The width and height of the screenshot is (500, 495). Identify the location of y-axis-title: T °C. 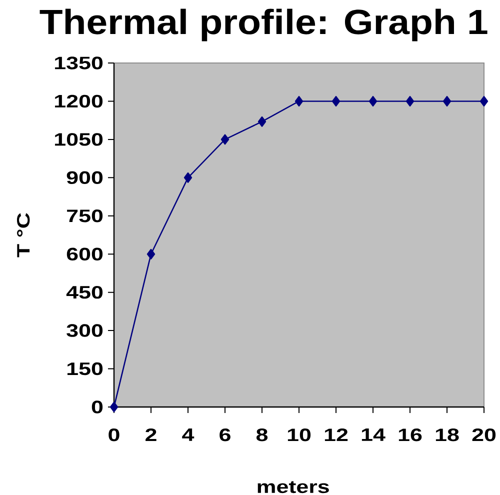
(23, 235).